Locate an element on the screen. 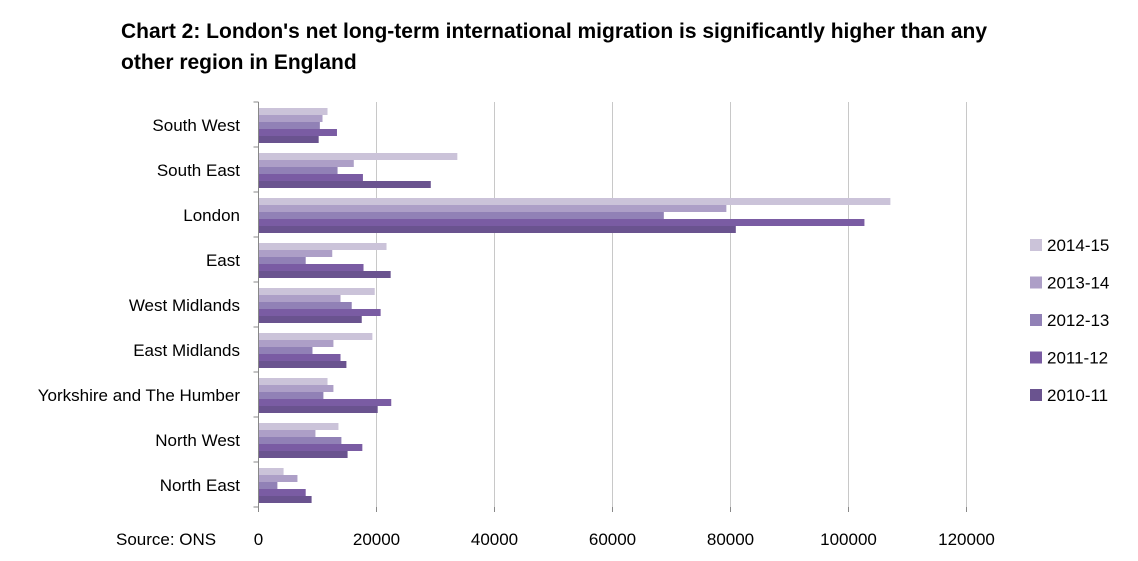 The height and width of the screenshot is (561, 1138). bar-2014-15-north-east is located at coordinates (271, 471).